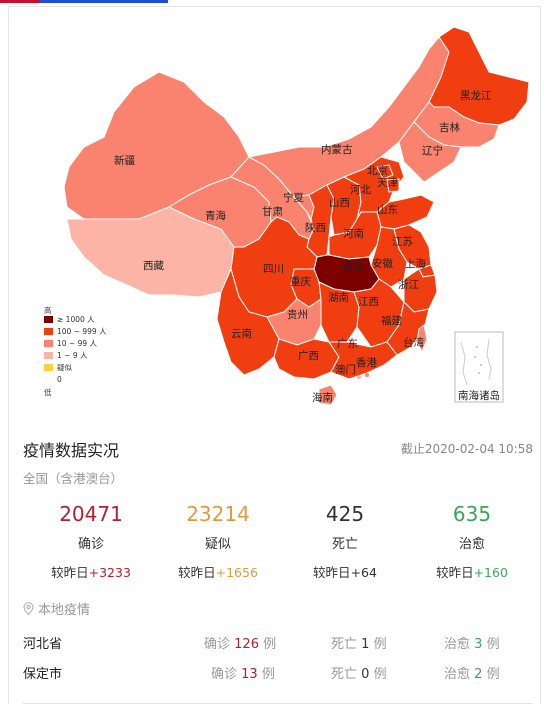  What do you see at coordinates (236, 572) in the screenshot?
I see `stat-suspected-delta: +1656` at bounding box center [236, 572].